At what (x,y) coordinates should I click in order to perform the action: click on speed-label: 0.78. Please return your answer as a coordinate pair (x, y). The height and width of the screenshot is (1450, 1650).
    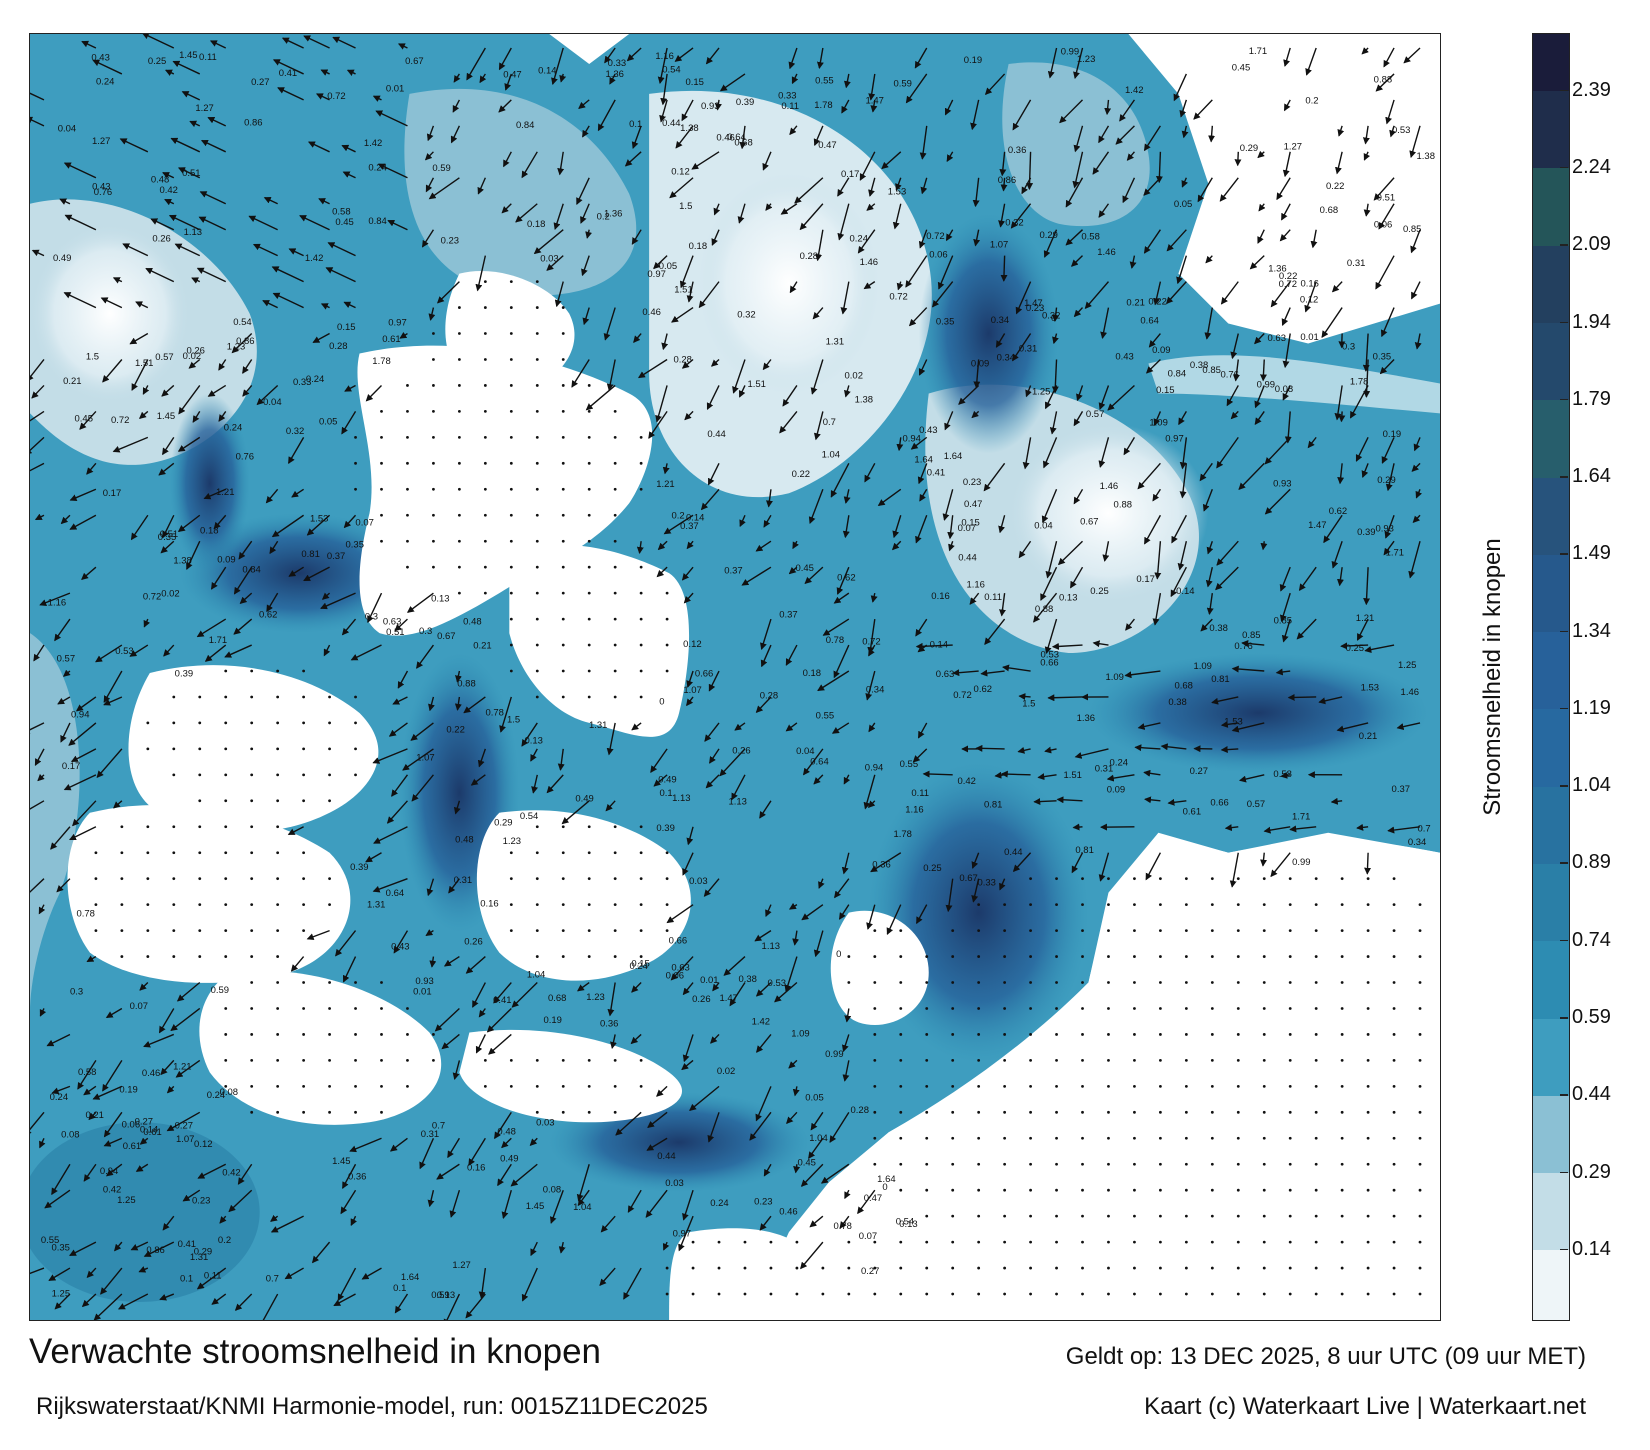
    Looking at the image, I should click on (86, 913).